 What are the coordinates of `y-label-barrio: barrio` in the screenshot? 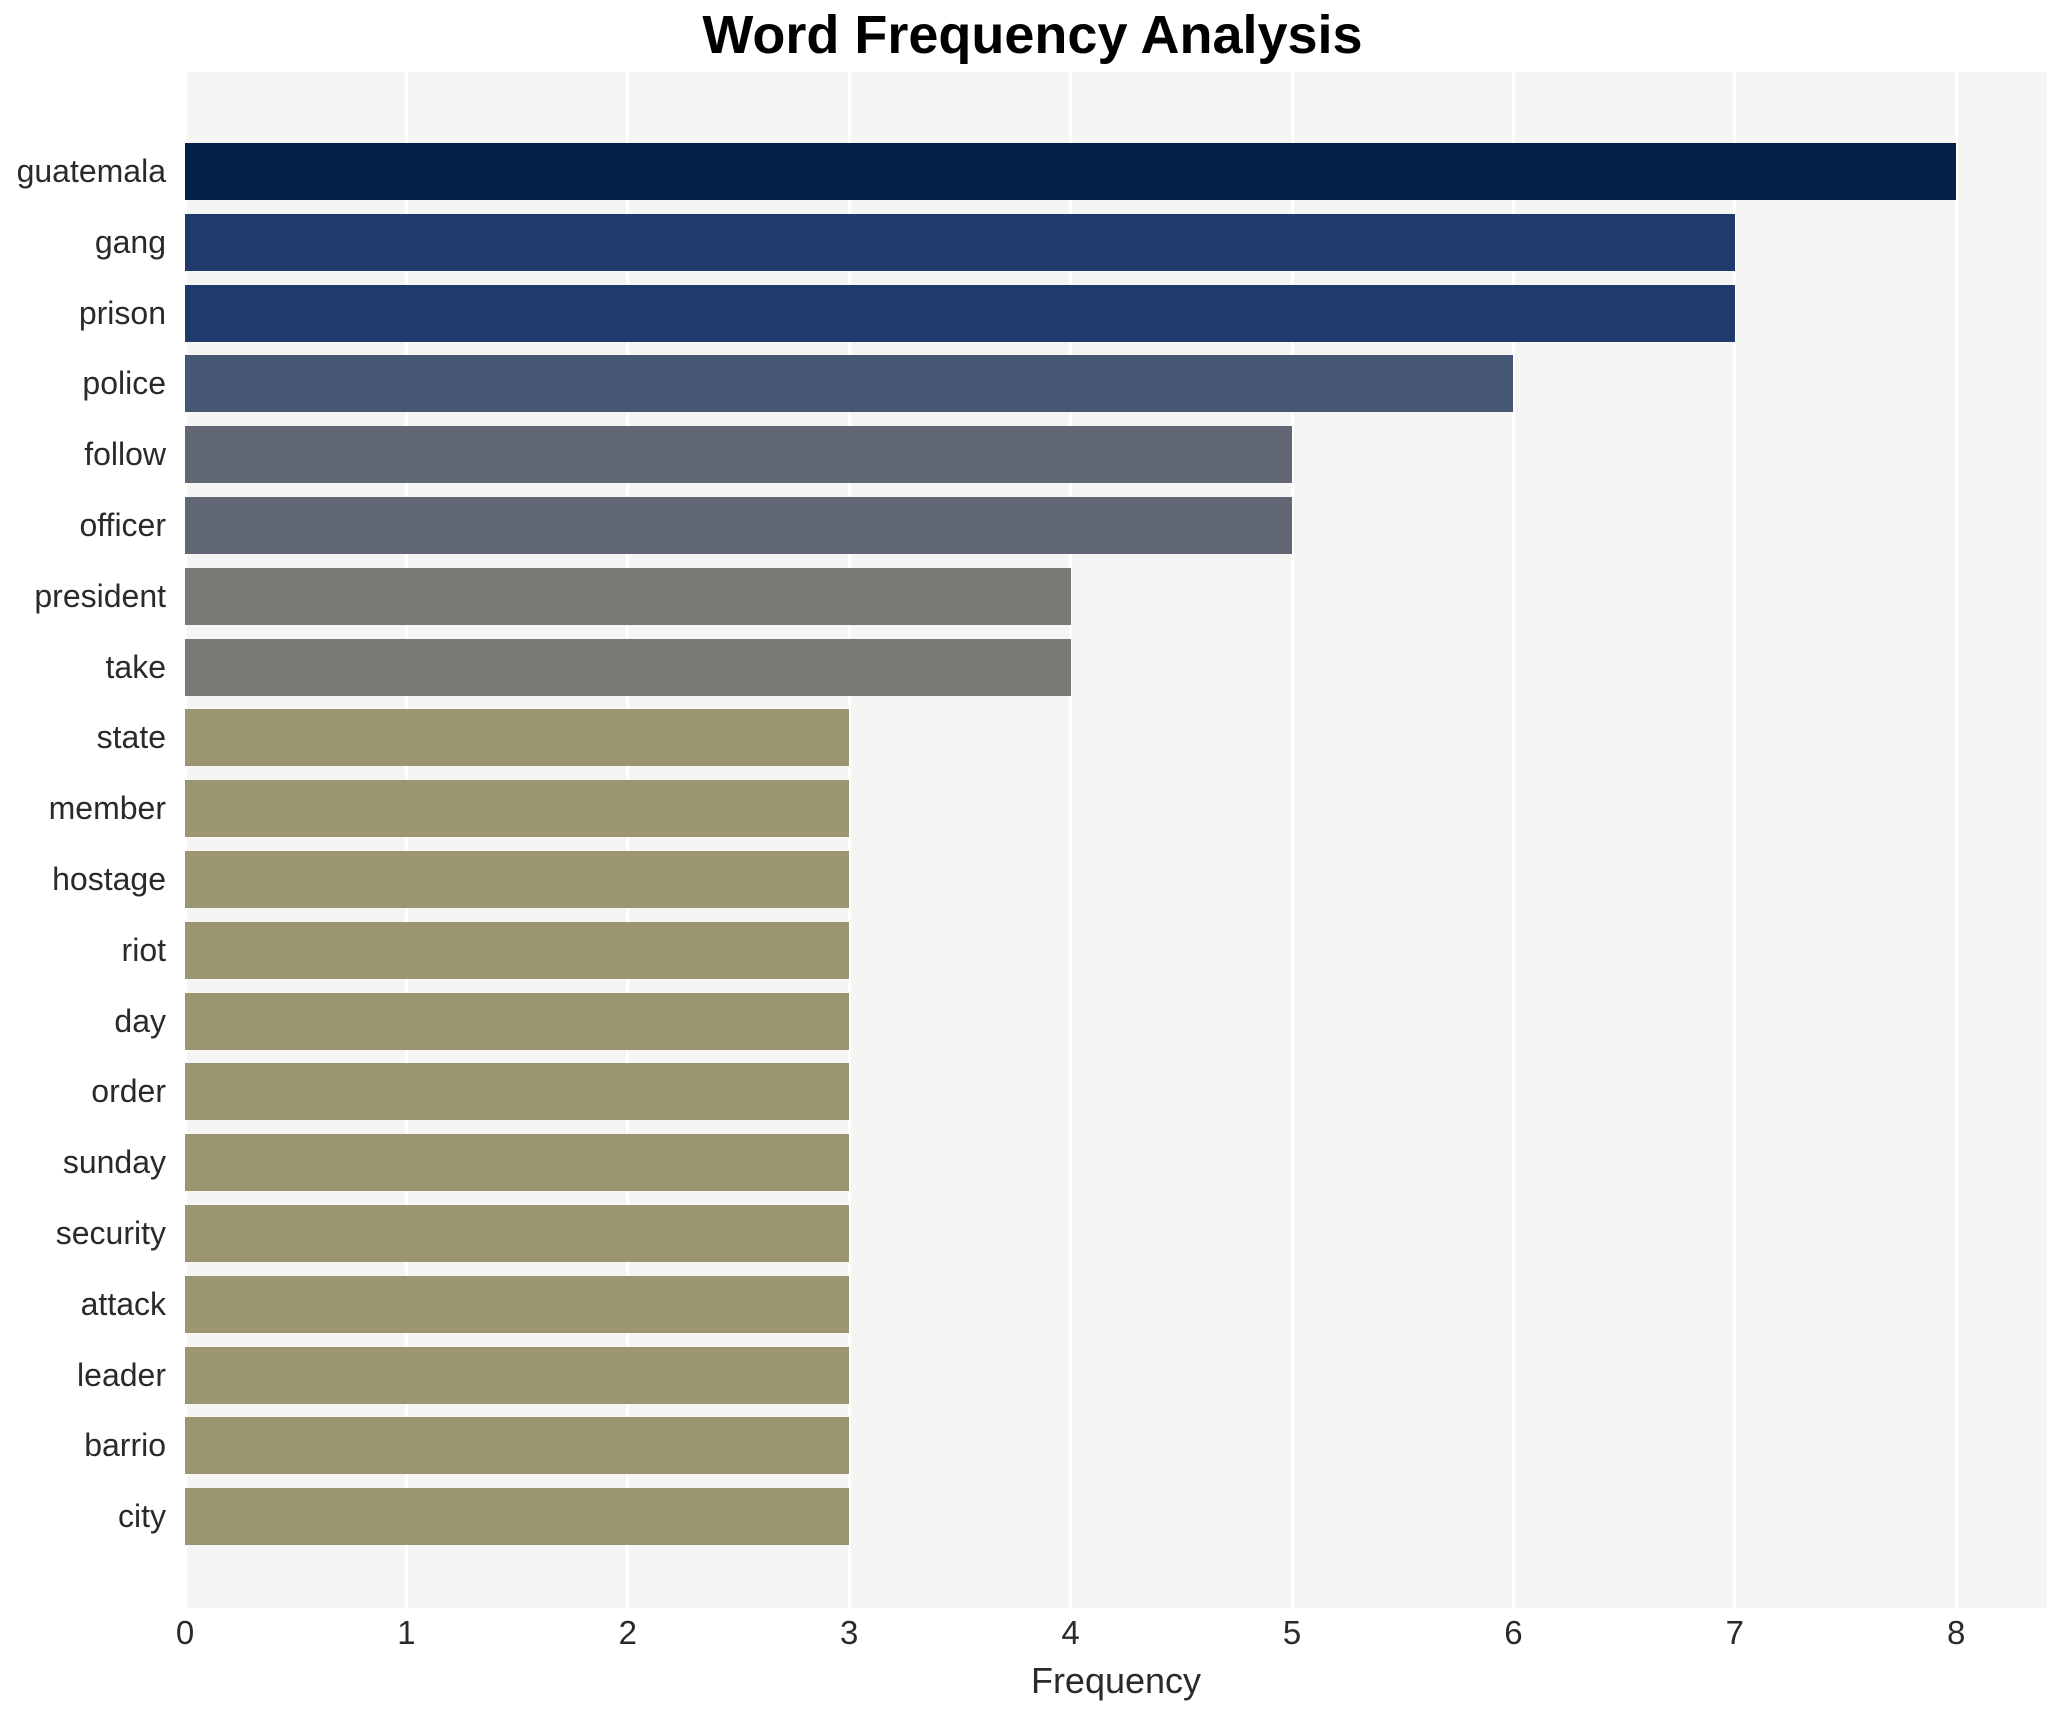 It's located at (125, 1445).